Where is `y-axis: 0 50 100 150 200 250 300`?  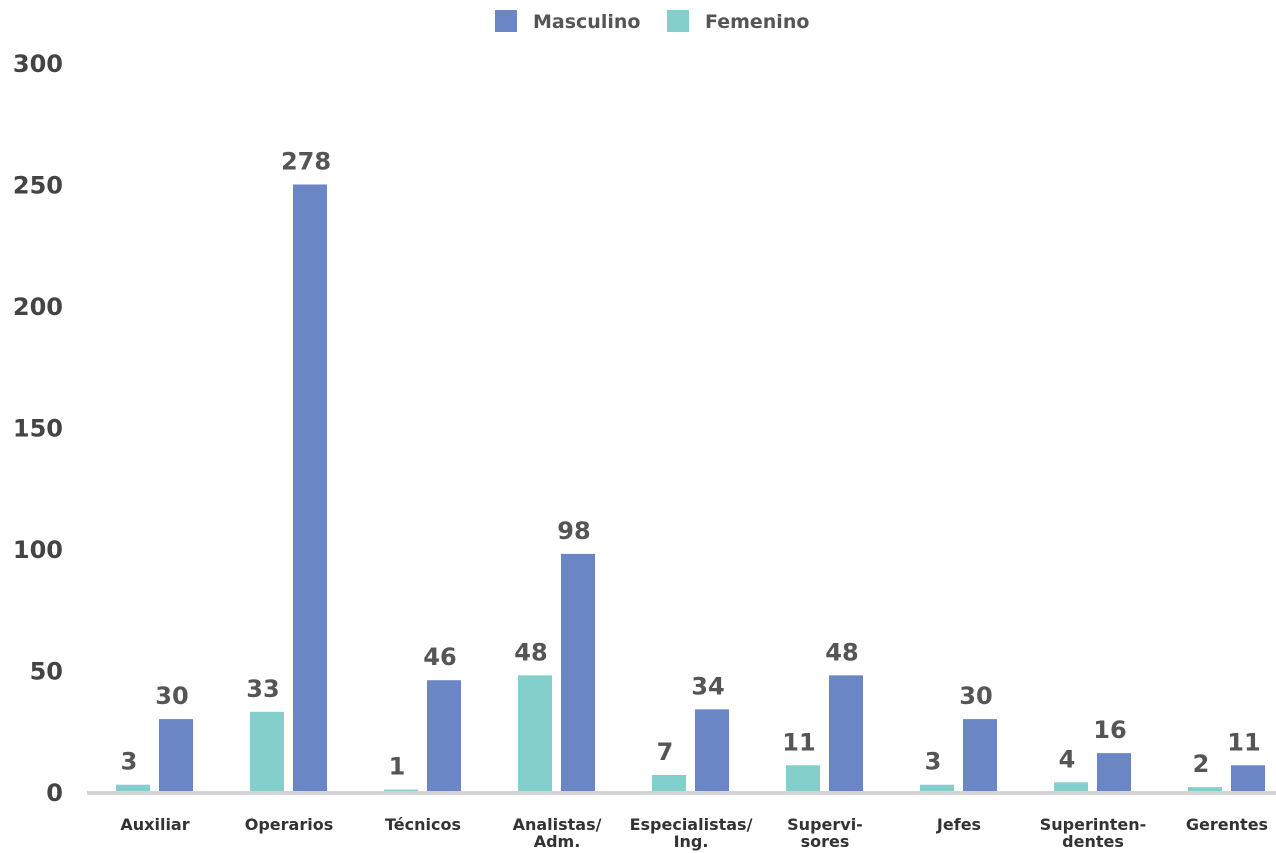
y-axis: 0 50 100 150 200 250 300 is located at coordinates (38, 428).